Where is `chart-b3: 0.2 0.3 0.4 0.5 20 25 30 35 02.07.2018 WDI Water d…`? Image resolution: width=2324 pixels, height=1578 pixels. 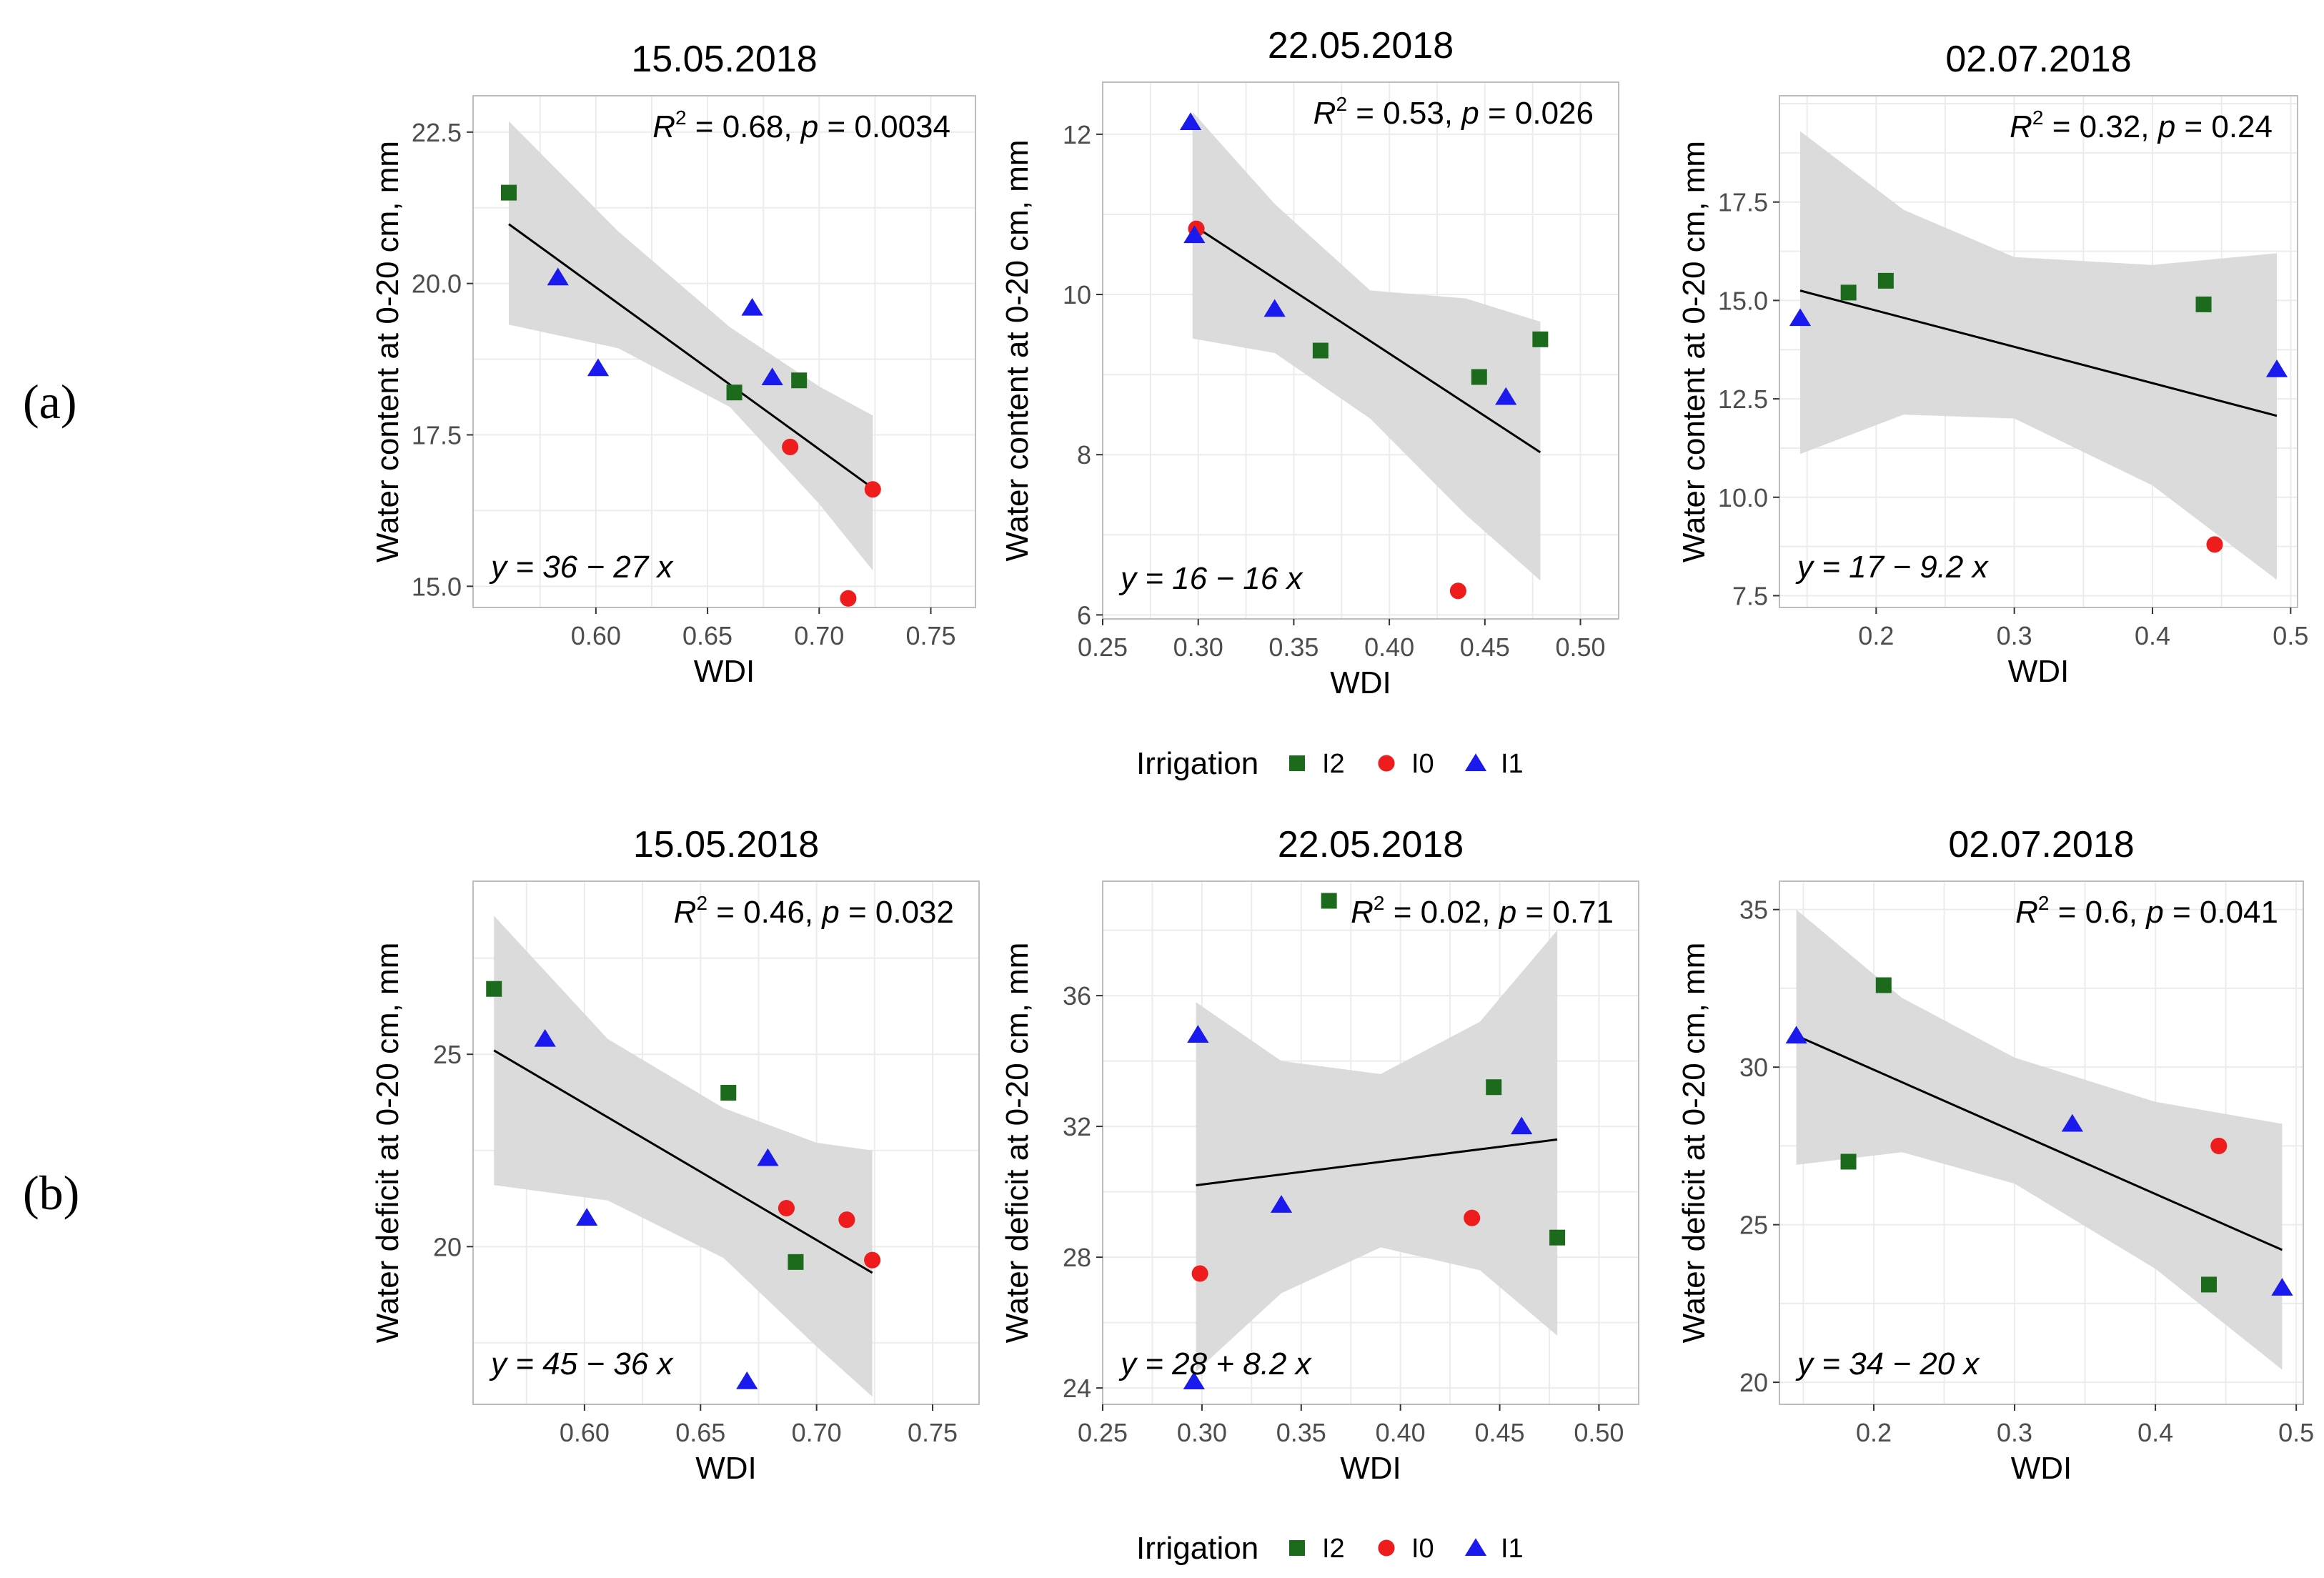
chart-b3: 0.2 0.3 0.4 0.5 20 25 30 35 02.07.2018 WDI Water d… is located at coordinates (1995, 1155).